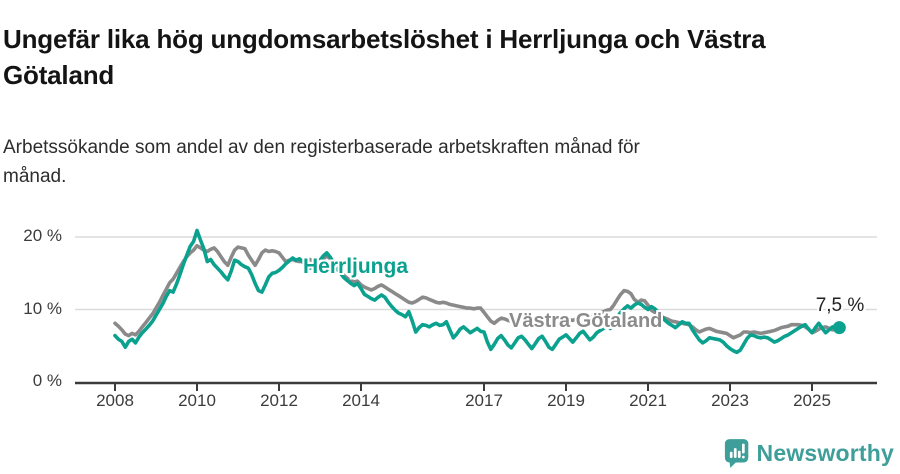  Describe the element at coordinates (730, 400) in the screenshot. I see `x-tick-label: 2023` at that location.